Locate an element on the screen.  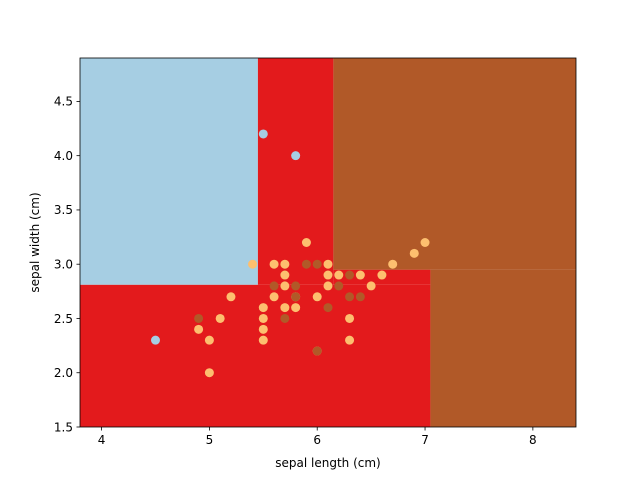
x-tick-label: 6 is located at coordinates (317, 440).